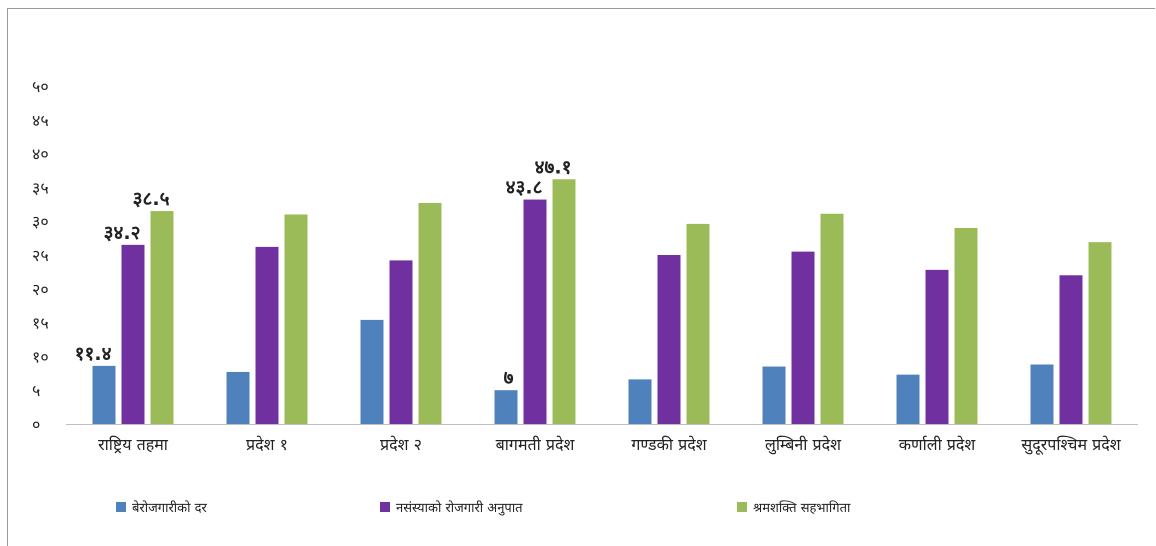  What do you see at coordinates (151, 199) in the screenshot?
I see `data-label: ३८.५` at bounding box center [151, 199].